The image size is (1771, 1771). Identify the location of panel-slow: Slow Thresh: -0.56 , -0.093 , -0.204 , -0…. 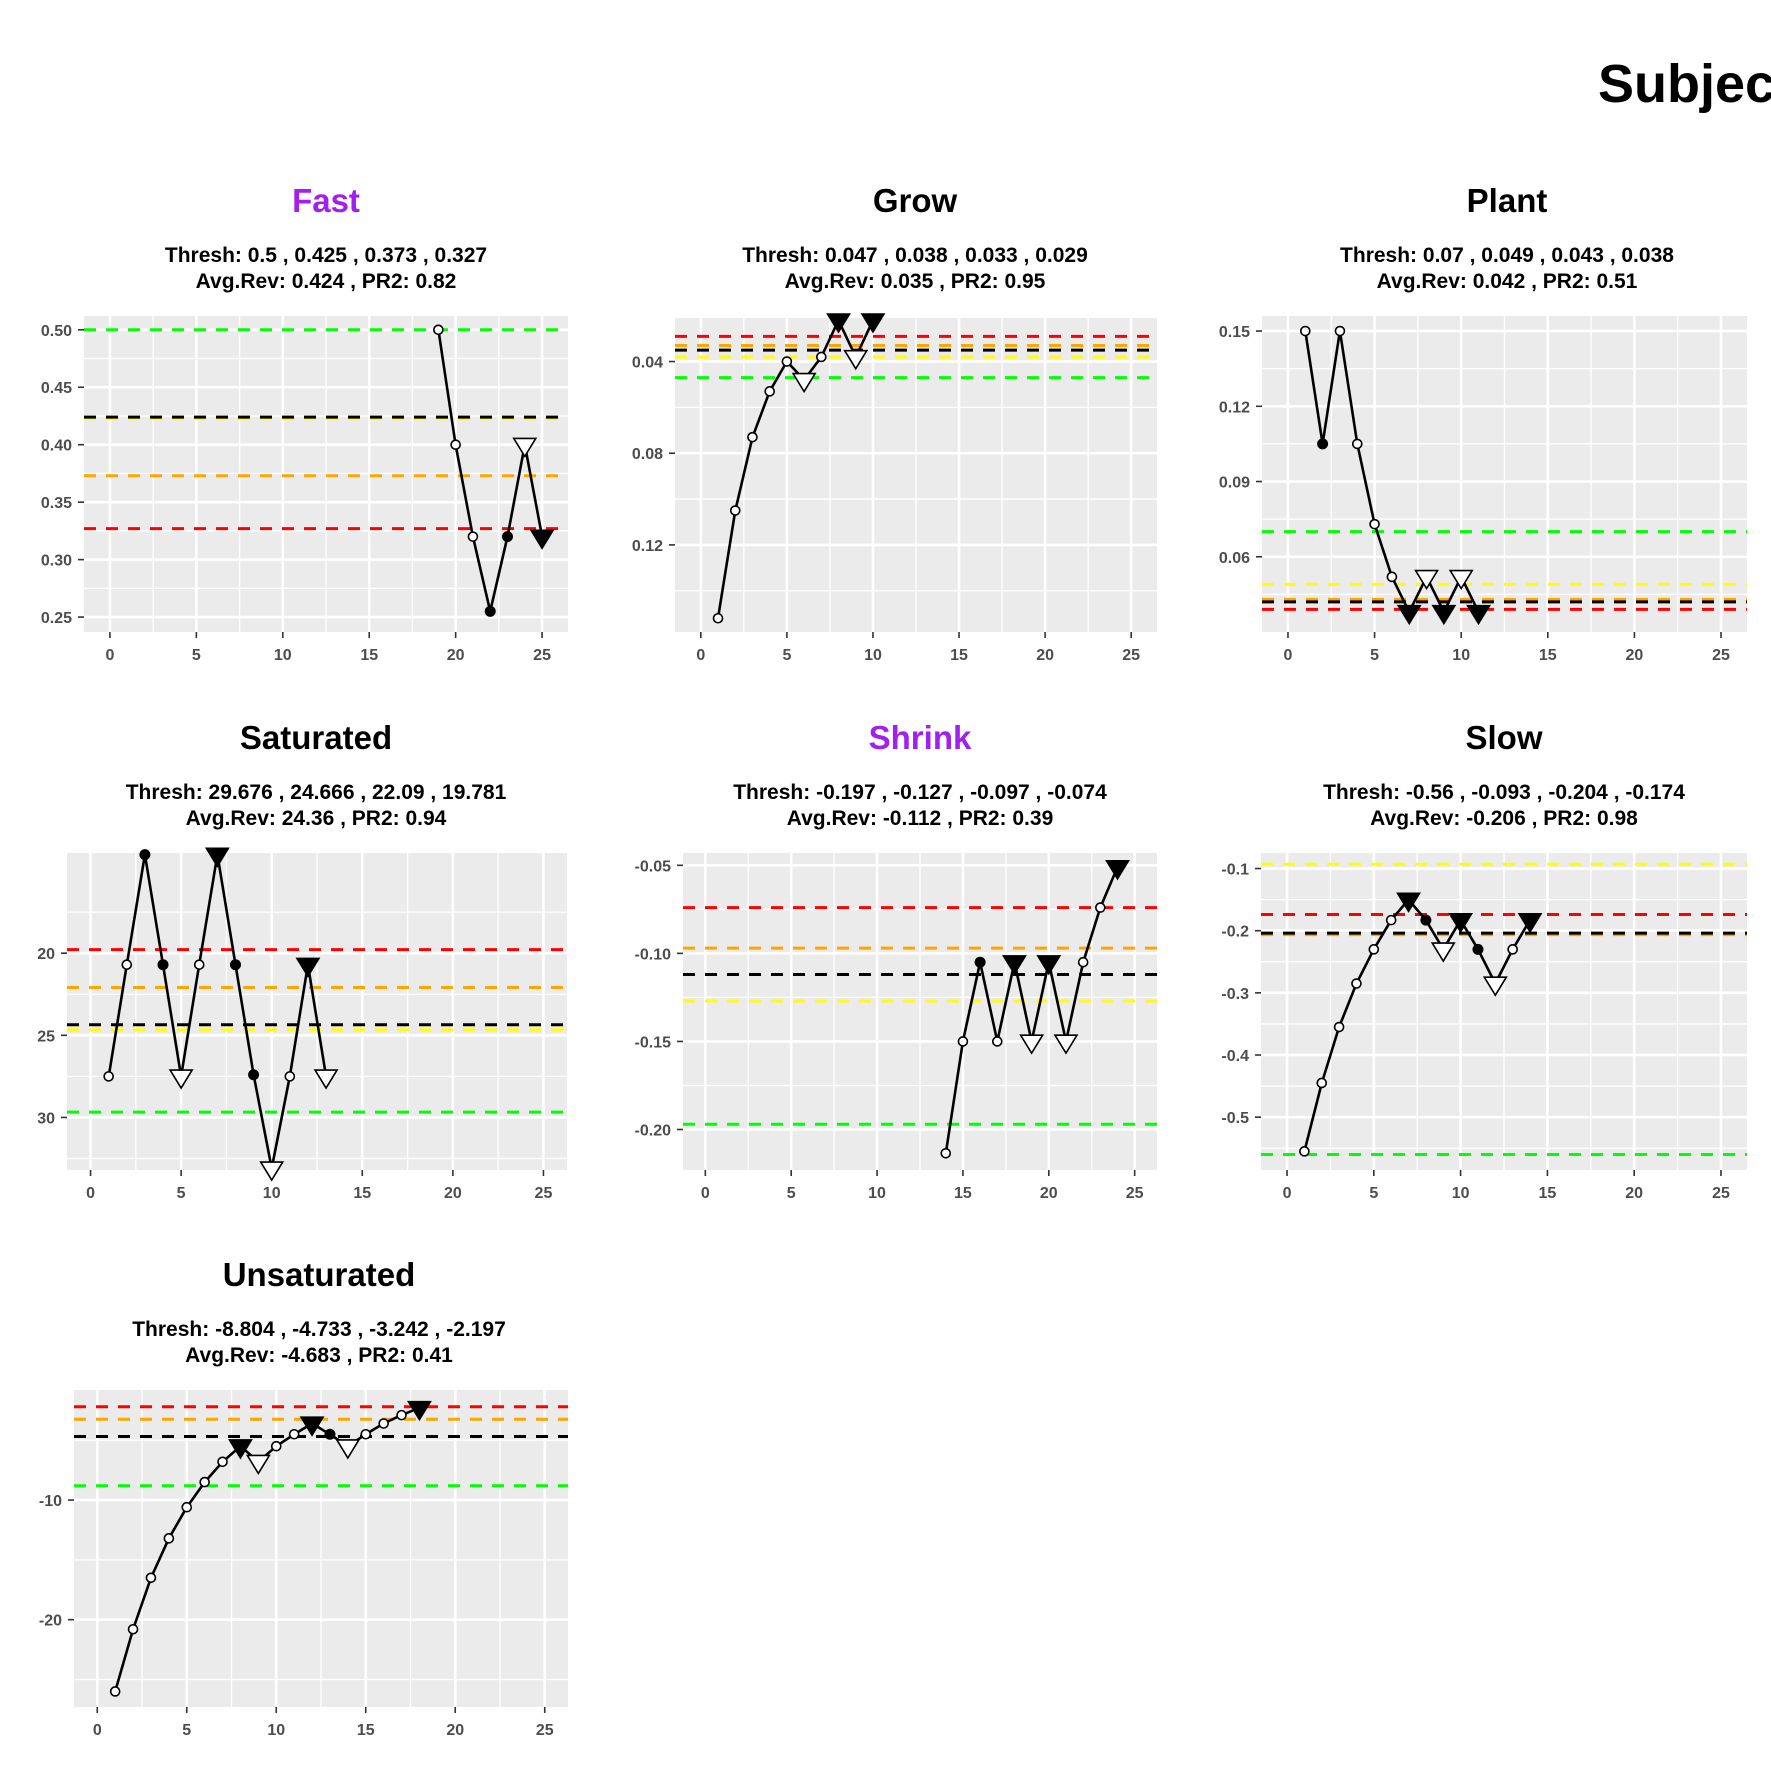
(1484, 960).